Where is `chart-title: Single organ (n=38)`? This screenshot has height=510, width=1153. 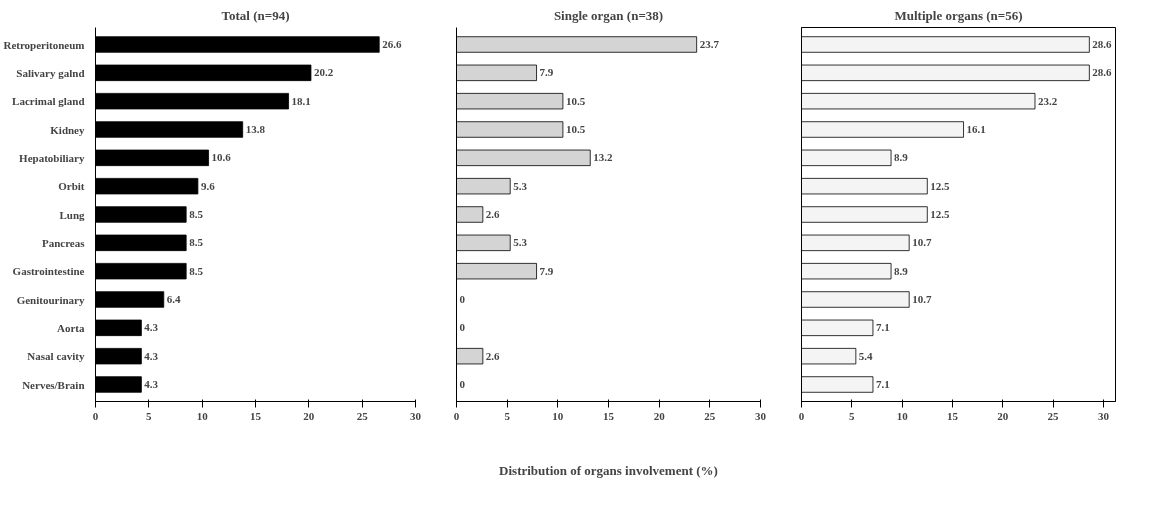 chart-title: Single organ (n=38) is located at coordinates (608, 15).